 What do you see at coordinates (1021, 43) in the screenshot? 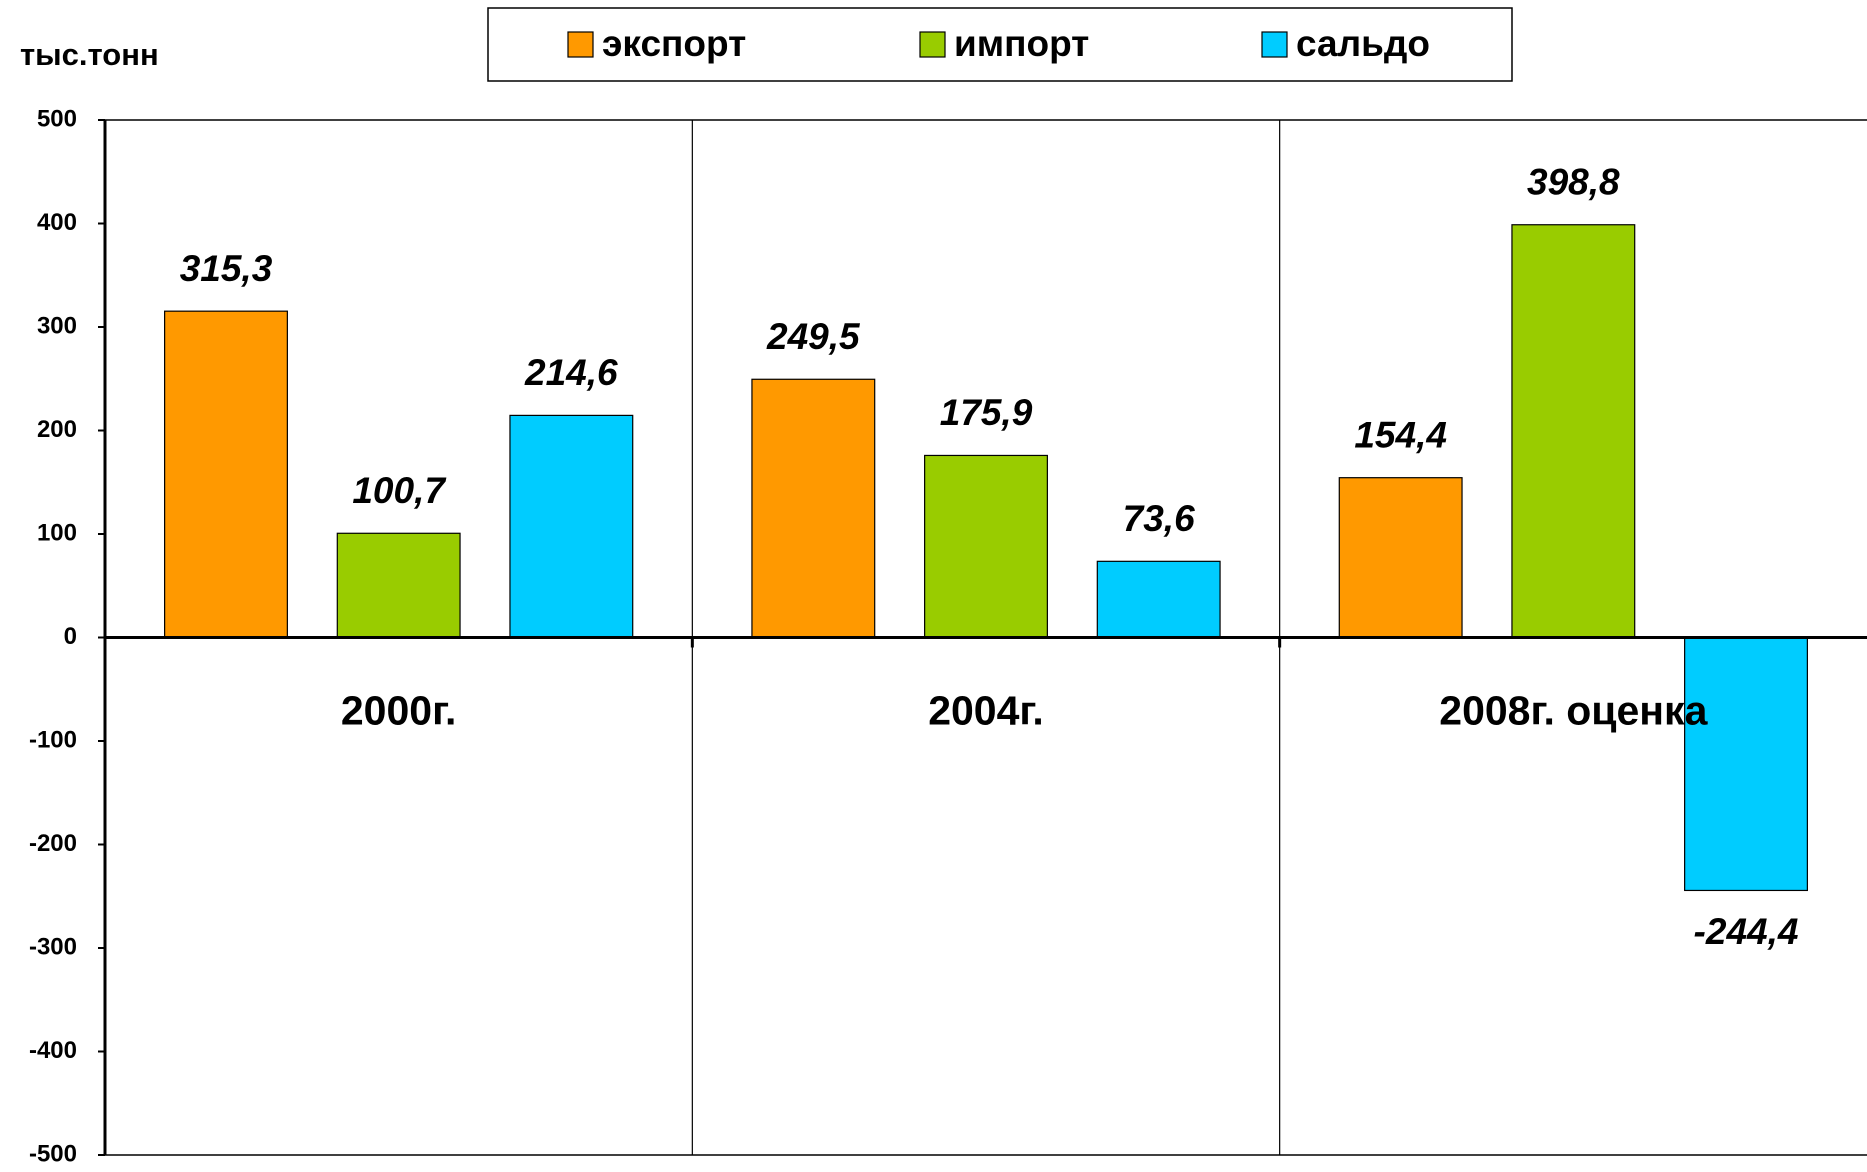
I see `legend-label: импорт` at bounding box center [1021, 43].